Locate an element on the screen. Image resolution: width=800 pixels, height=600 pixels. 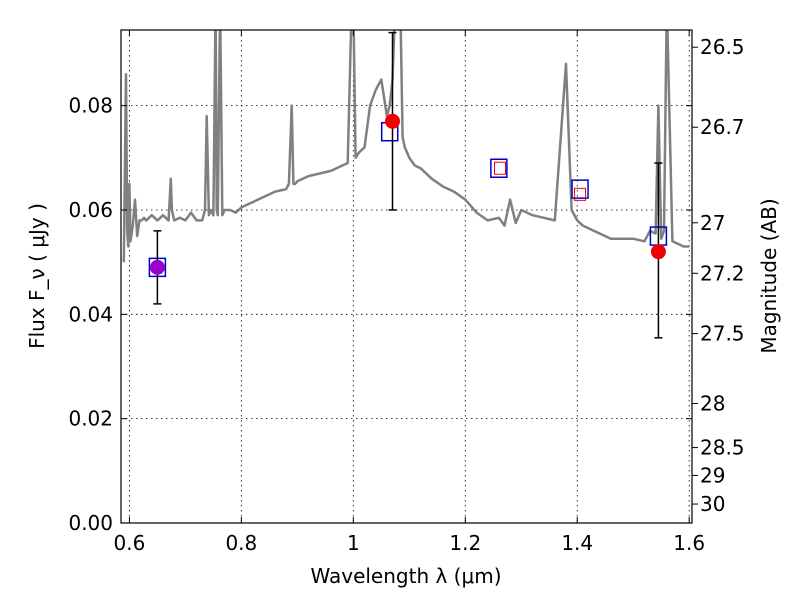
right-tick-label: 26.7 is located at coordinates (722, 127).